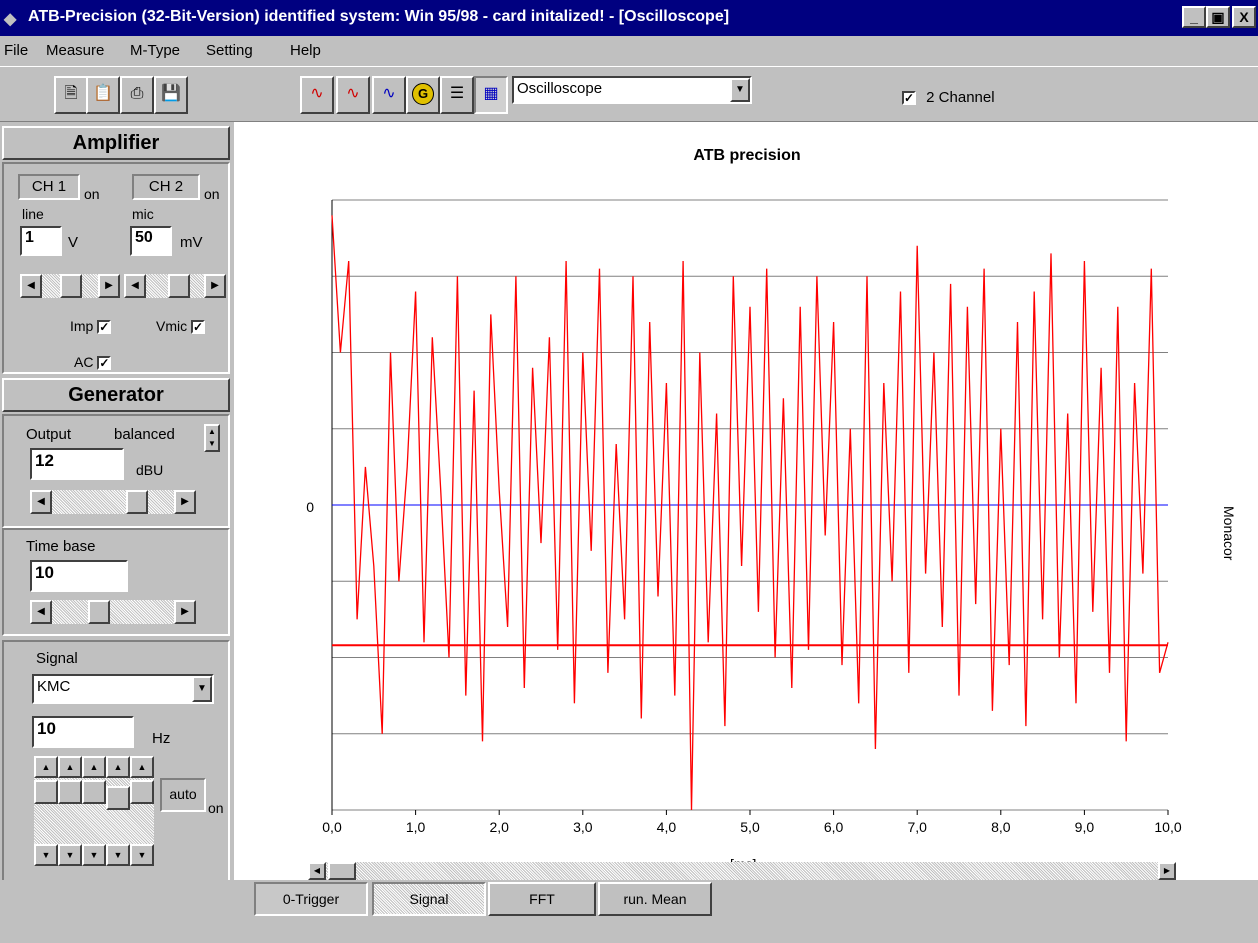 Image resolution: width=1258 pixels, height=943 pixels. I want to click on print-button: ⎙, so click(137, 95).